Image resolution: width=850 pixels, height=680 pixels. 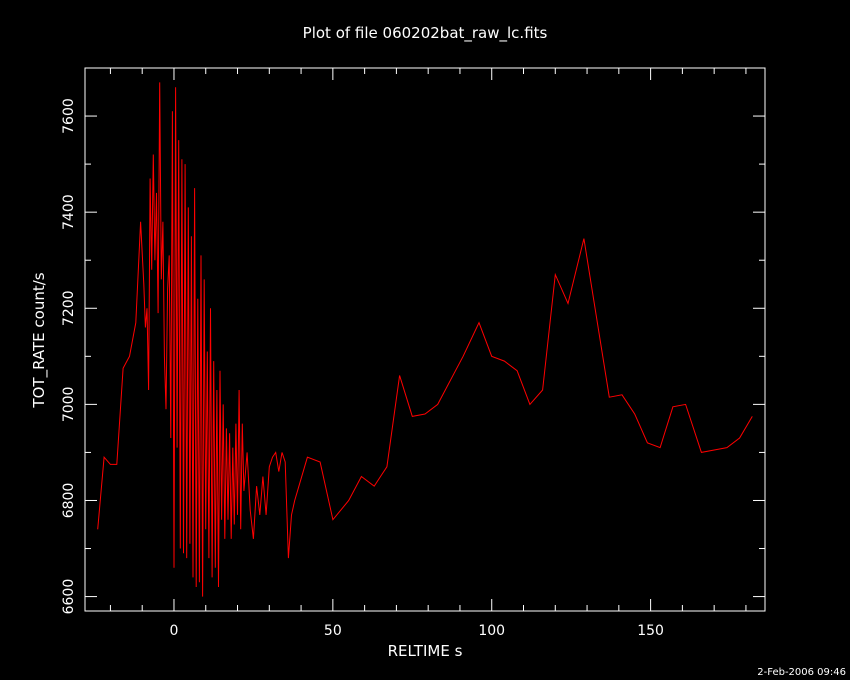 What do you see at coordinates (69, 116) in the screenshot?
I see `y-tick-label: 7600` at bounding box center [69, 116].